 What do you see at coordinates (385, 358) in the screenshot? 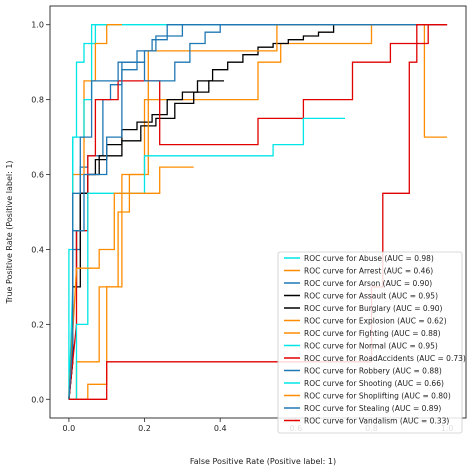
I see `legend-entry: ROC curve for RoadAccidents (AUC = 0.73)` at bounding box center [385, 358].